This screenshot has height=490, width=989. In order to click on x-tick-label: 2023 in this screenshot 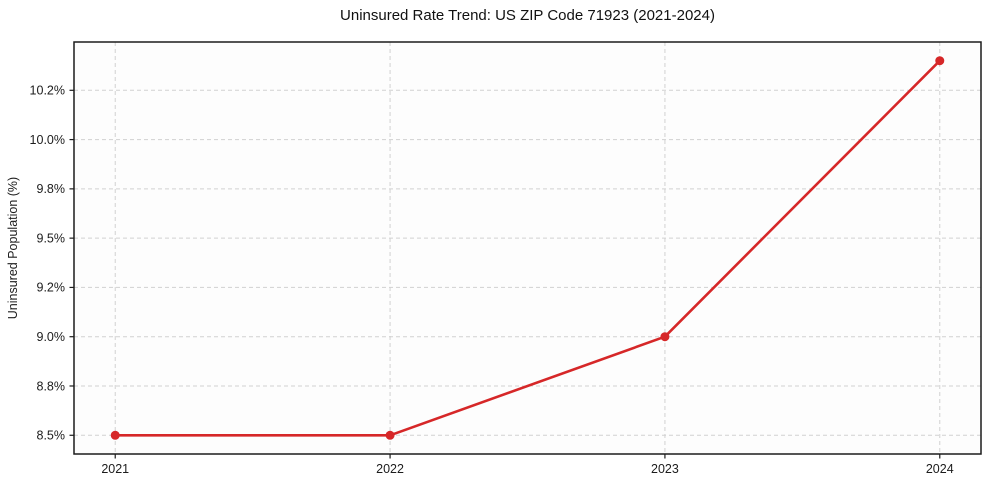, I will do `click(665, 469)`.